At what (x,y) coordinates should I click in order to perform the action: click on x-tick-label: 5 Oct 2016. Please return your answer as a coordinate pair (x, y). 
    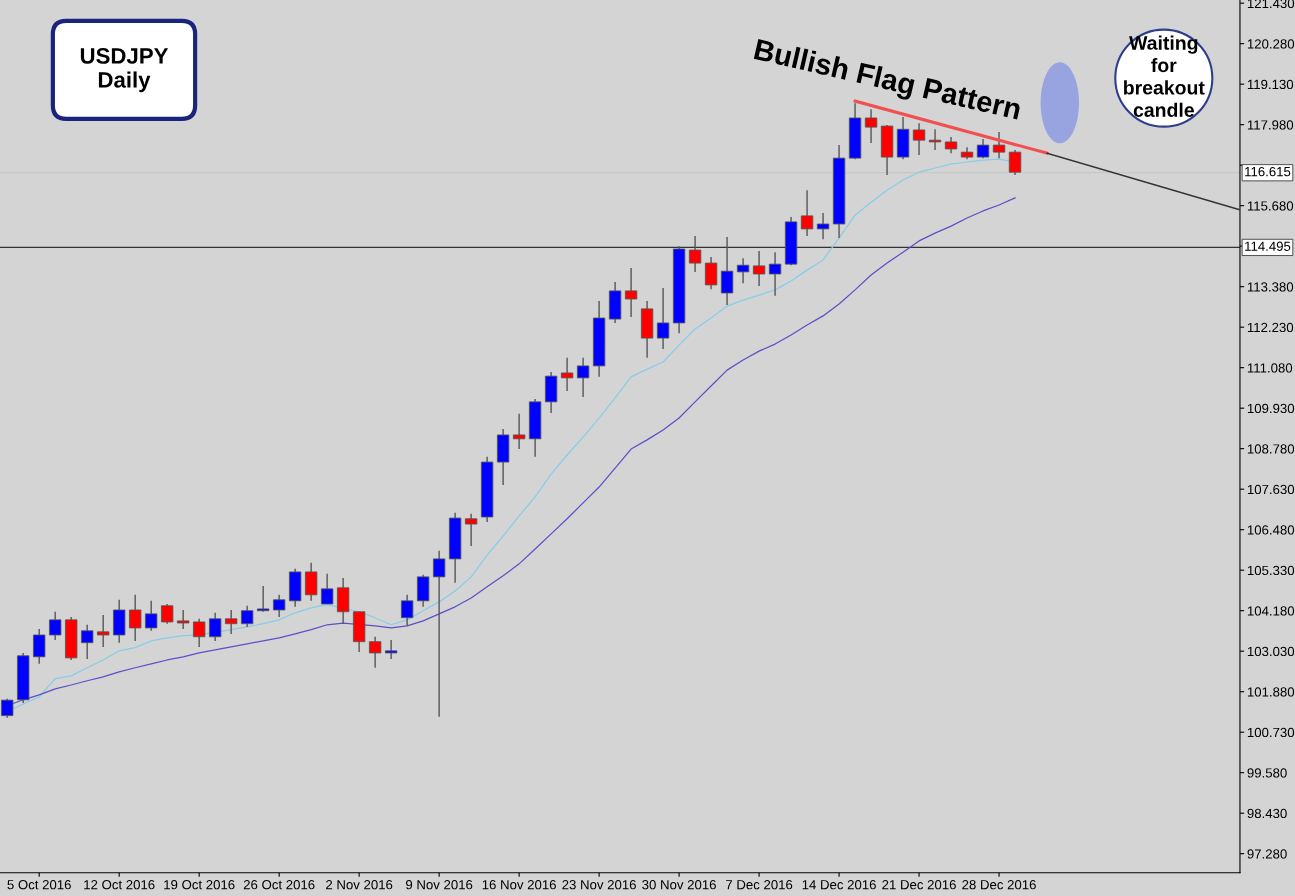
    Looking at the image, I should click on (39, 885).